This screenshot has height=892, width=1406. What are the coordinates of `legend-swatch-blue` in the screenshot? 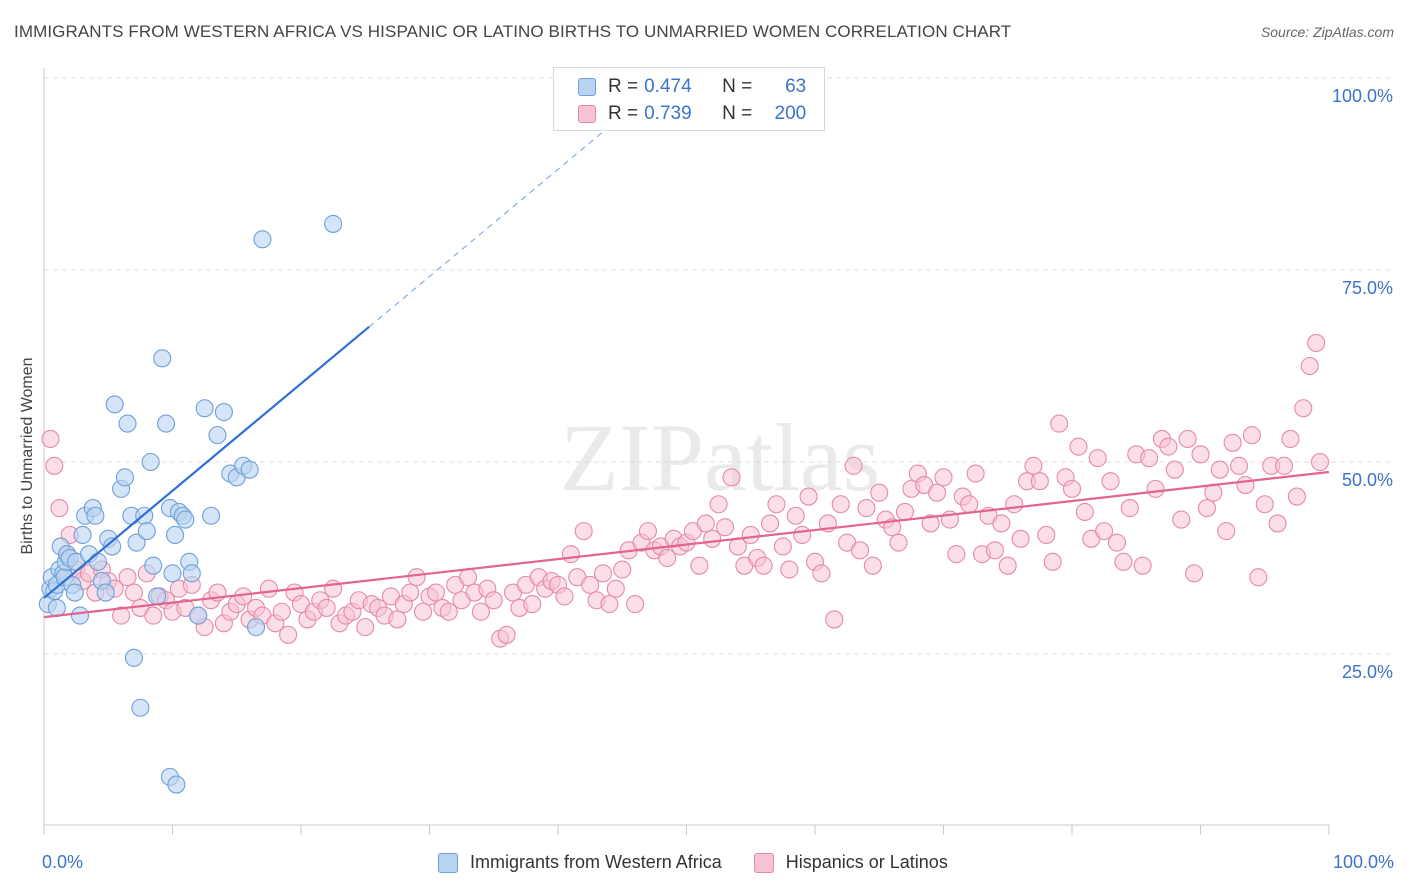 It's located at (587, 87).